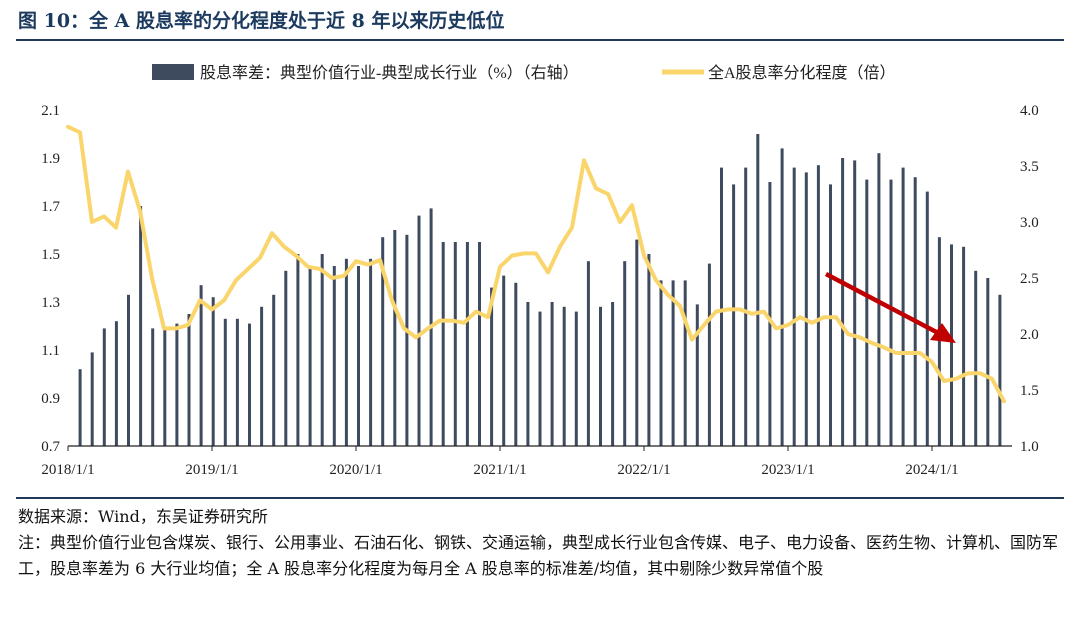 The width and height of the screenshot is (1080, 631). What do you see at coordinates (931, 470) in the screenshot?
I see `x-tick-label: 2024/1/1` at bounding box center [931, 470].